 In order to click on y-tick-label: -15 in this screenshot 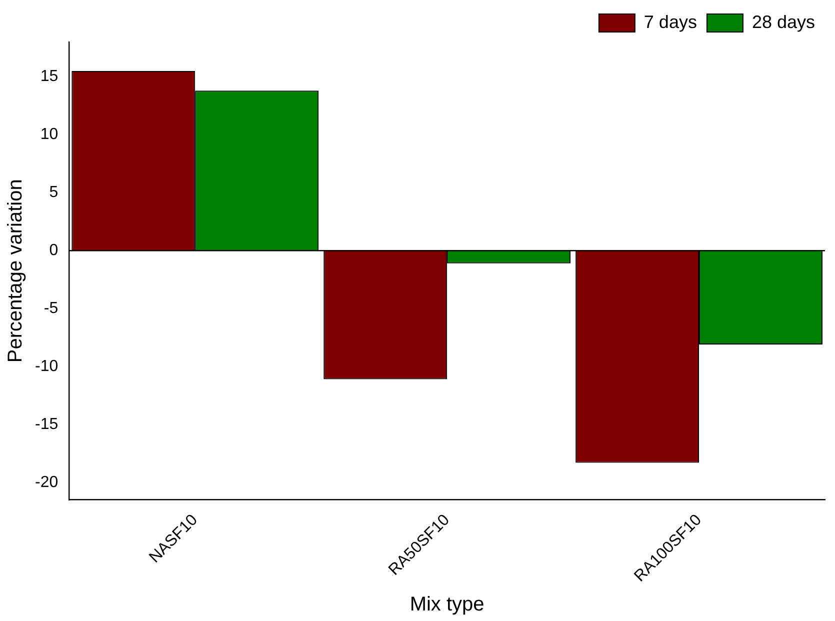, I will do `click(46, 424)`.